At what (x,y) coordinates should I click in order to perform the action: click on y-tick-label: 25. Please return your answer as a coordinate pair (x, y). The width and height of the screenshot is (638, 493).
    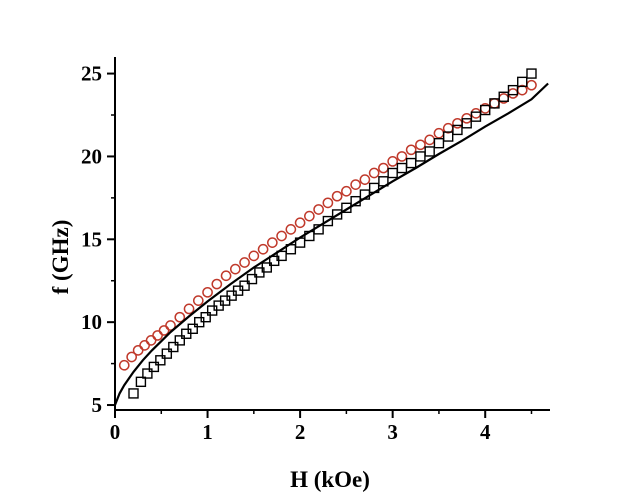
    Looking at the image, I should click on (91, 74).